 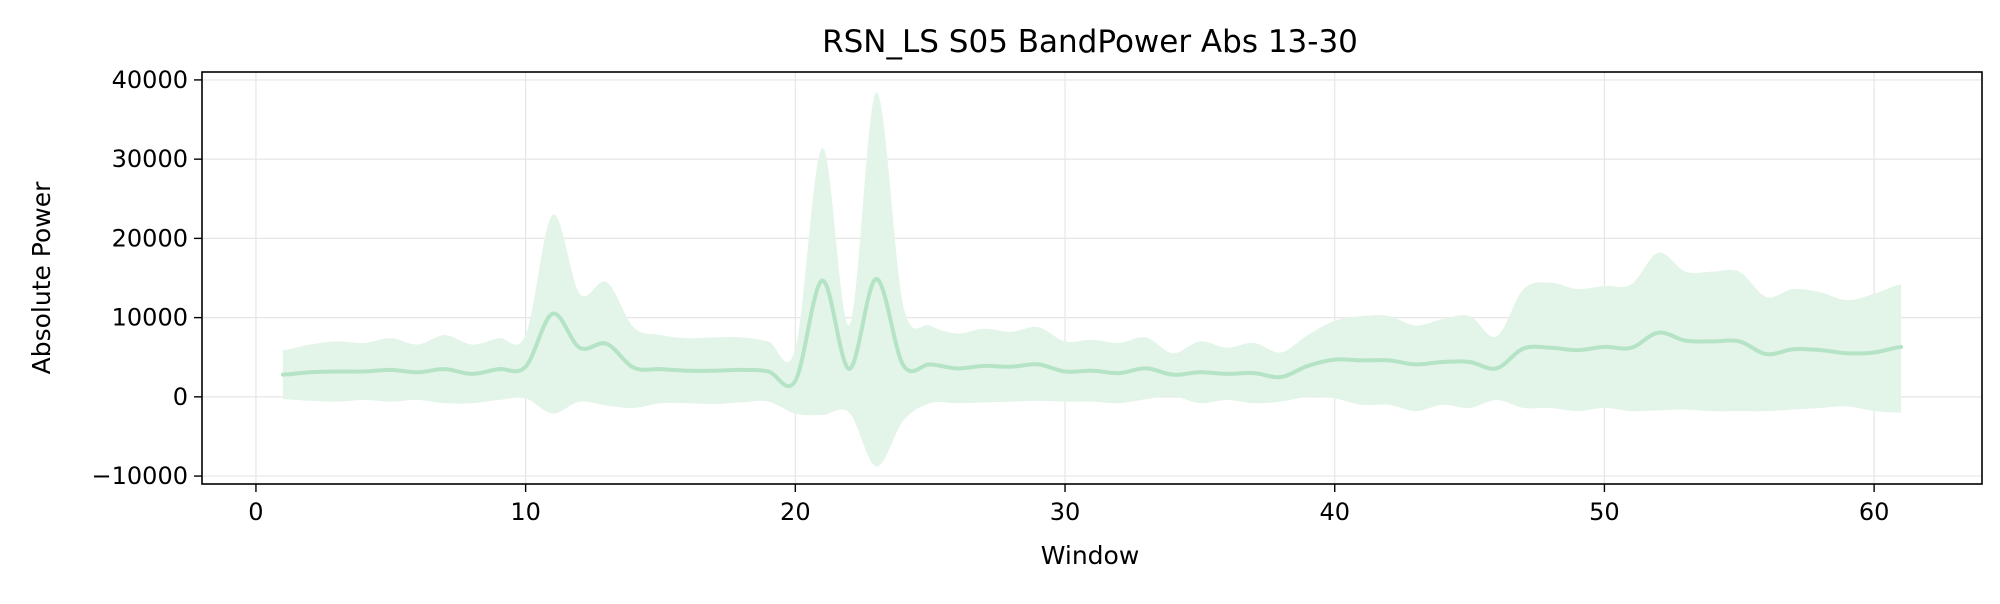 What do you see at coordinates (150, 318) in the screenshot?
I see `y-tick-label: 10000` at bounding box center [150, 318].